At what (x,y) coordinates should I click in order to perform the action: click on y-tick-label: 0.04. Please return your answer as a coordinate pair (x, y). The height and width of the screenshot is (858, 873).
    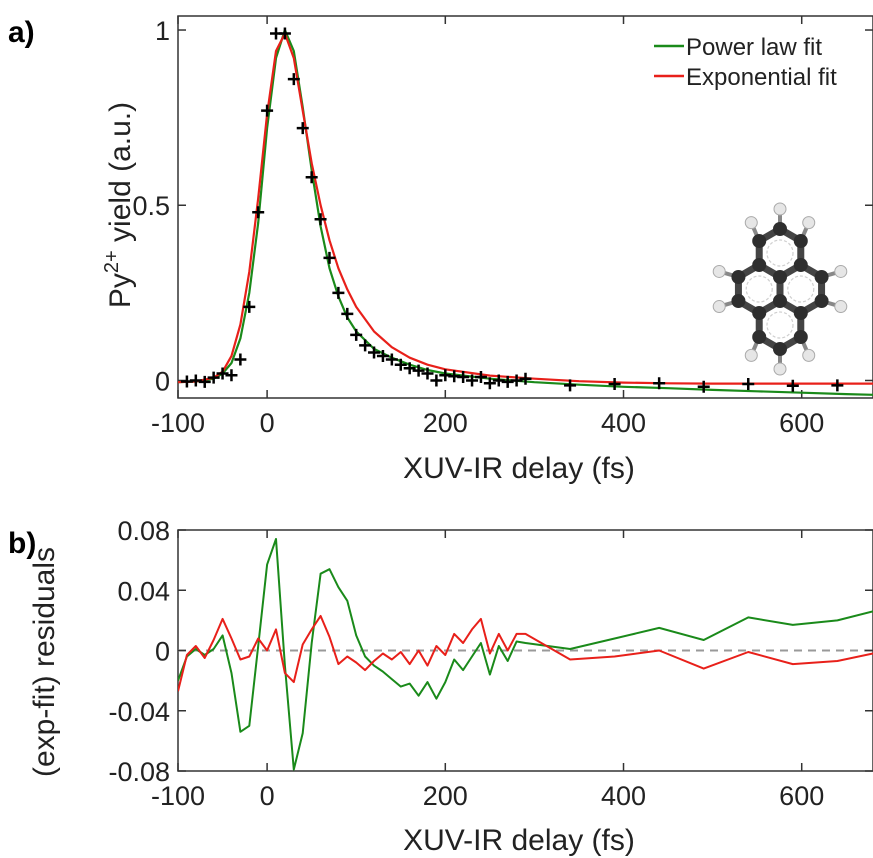
    Looking at the image, I should click on (143, 591).